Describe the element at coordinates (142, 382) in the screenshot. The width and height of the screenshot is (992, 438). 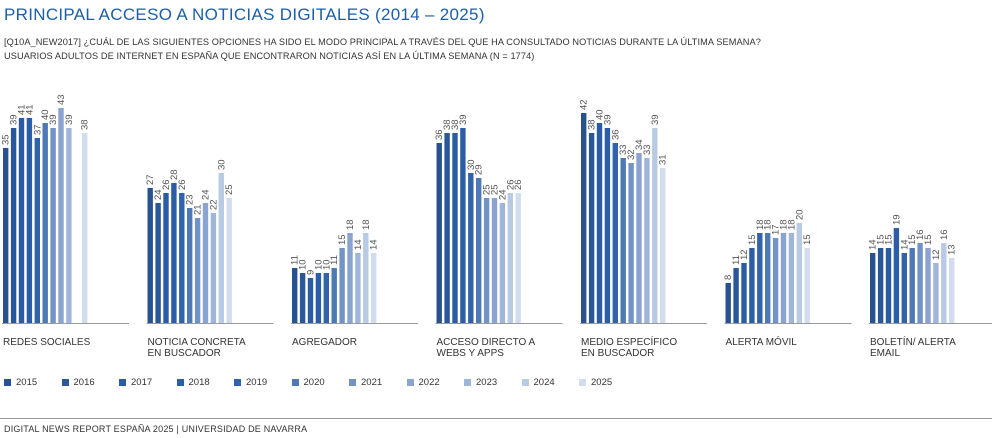
I see `legend-label: 2017` at that location.